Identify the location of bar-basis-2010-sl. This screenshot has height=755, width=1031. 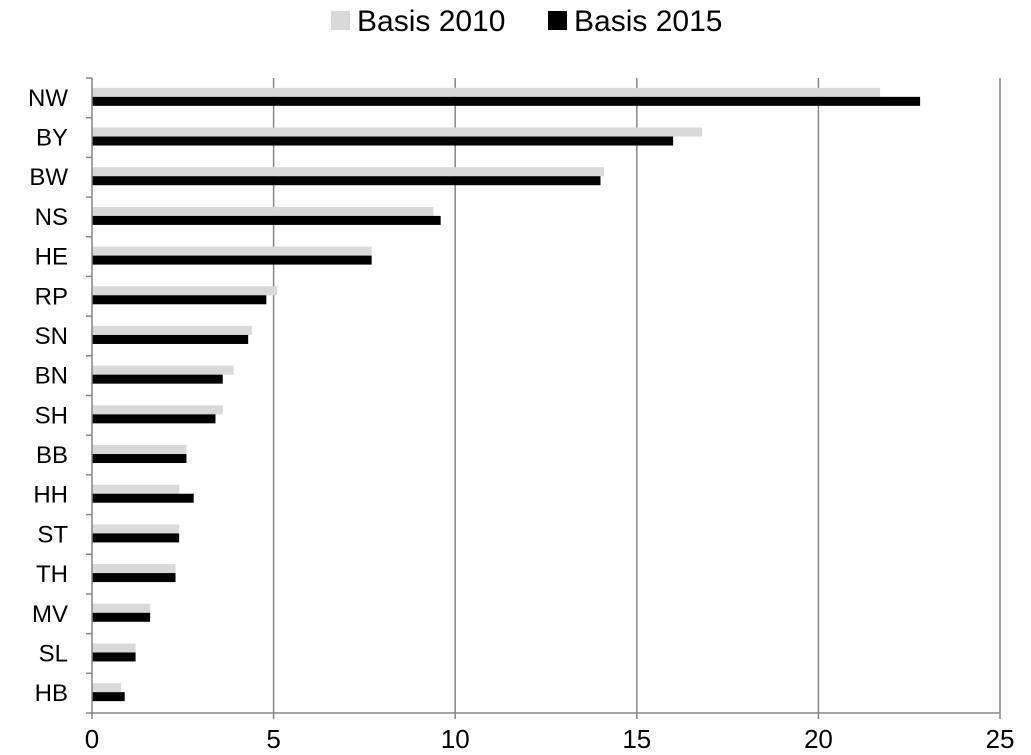
(114, 648).